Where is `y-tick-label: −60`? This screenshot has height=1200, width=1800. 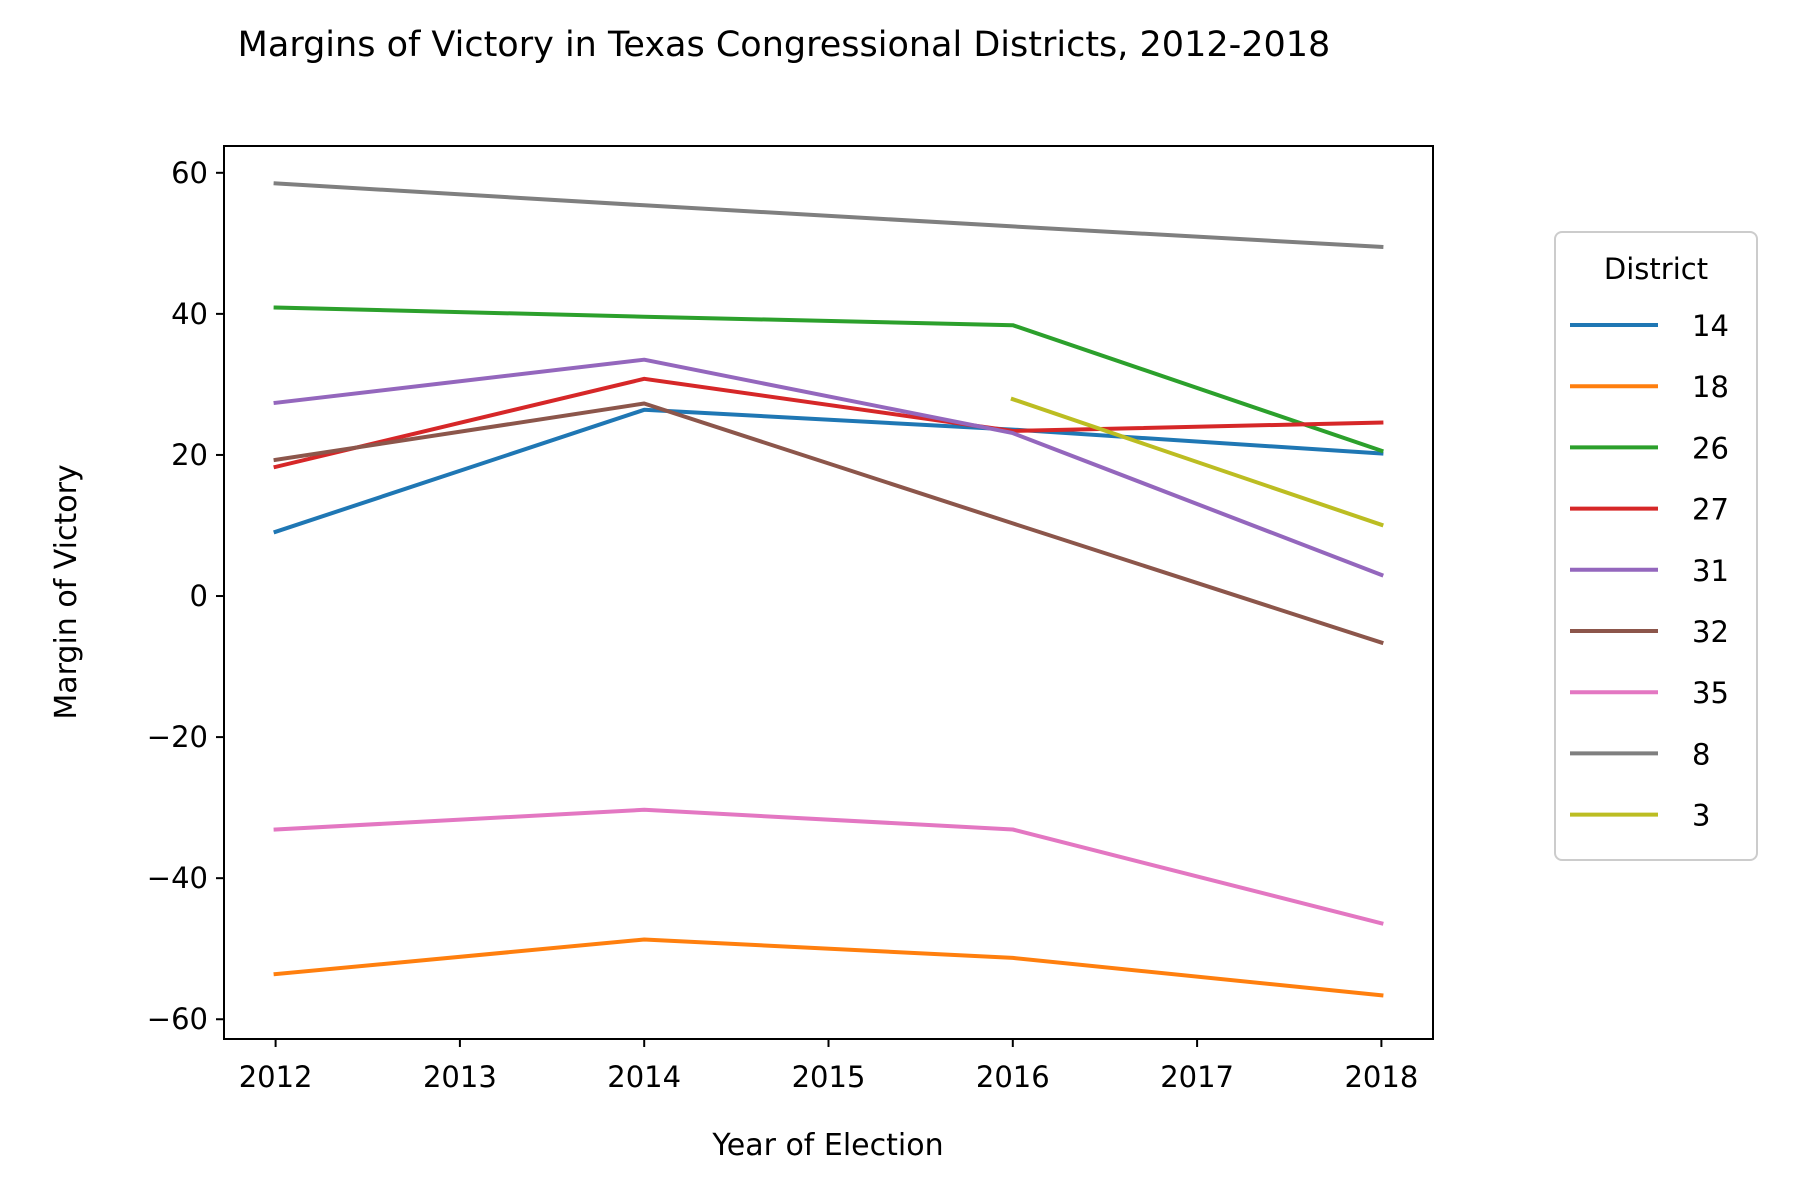
y-tick-label: −60 is located at coordinates (177, 1019).